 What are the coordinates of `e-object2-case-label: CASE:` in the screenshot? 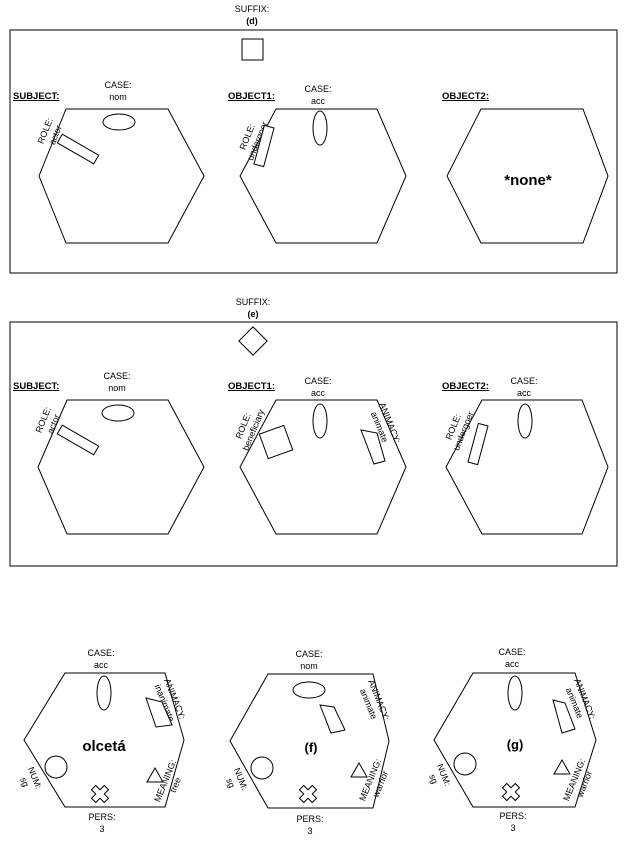 It's located at (523, 381).